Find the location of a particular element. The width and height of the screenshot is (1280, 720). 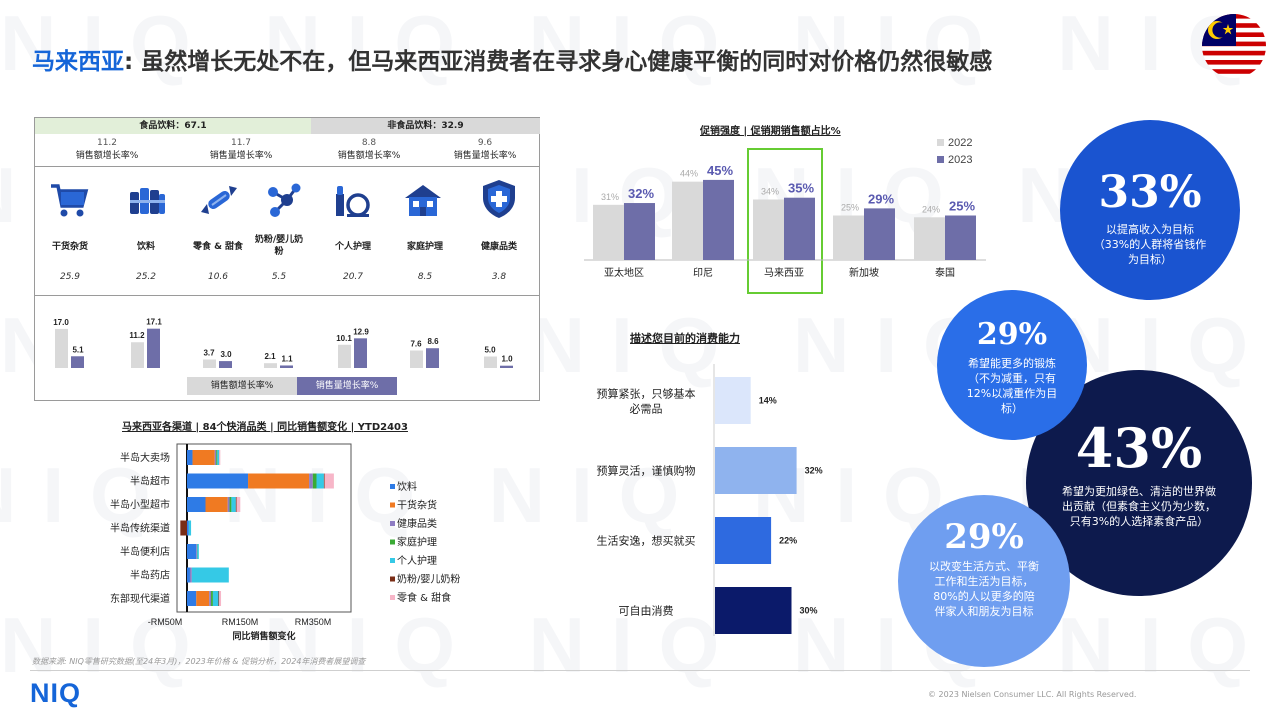

house-icon is located at coordinates (423, 200).